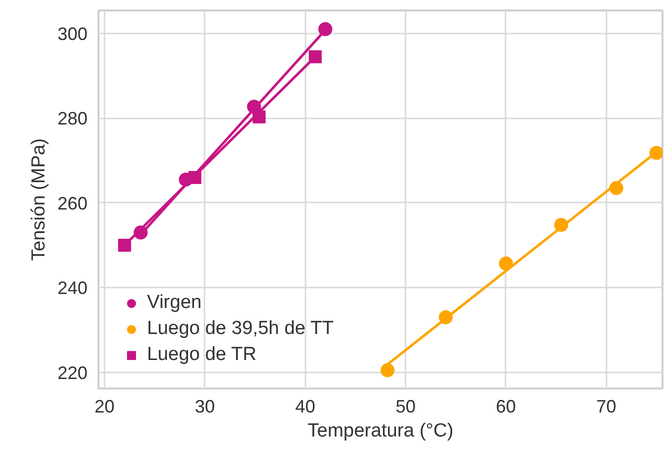 This screenshot has height=452, width=672. What do you see at coordinates (72, 118) in the screenshot?
I see `y-tick-label: 280` at bounding box center [72, 118].